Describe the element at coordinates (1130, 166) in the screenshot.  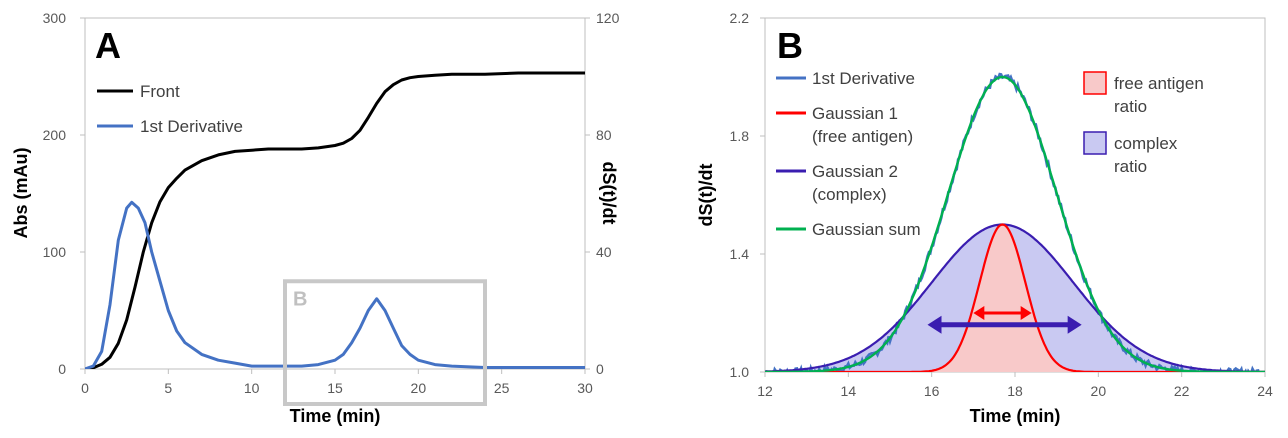
I see `ratio-legend-label-1: ratio` at that location.